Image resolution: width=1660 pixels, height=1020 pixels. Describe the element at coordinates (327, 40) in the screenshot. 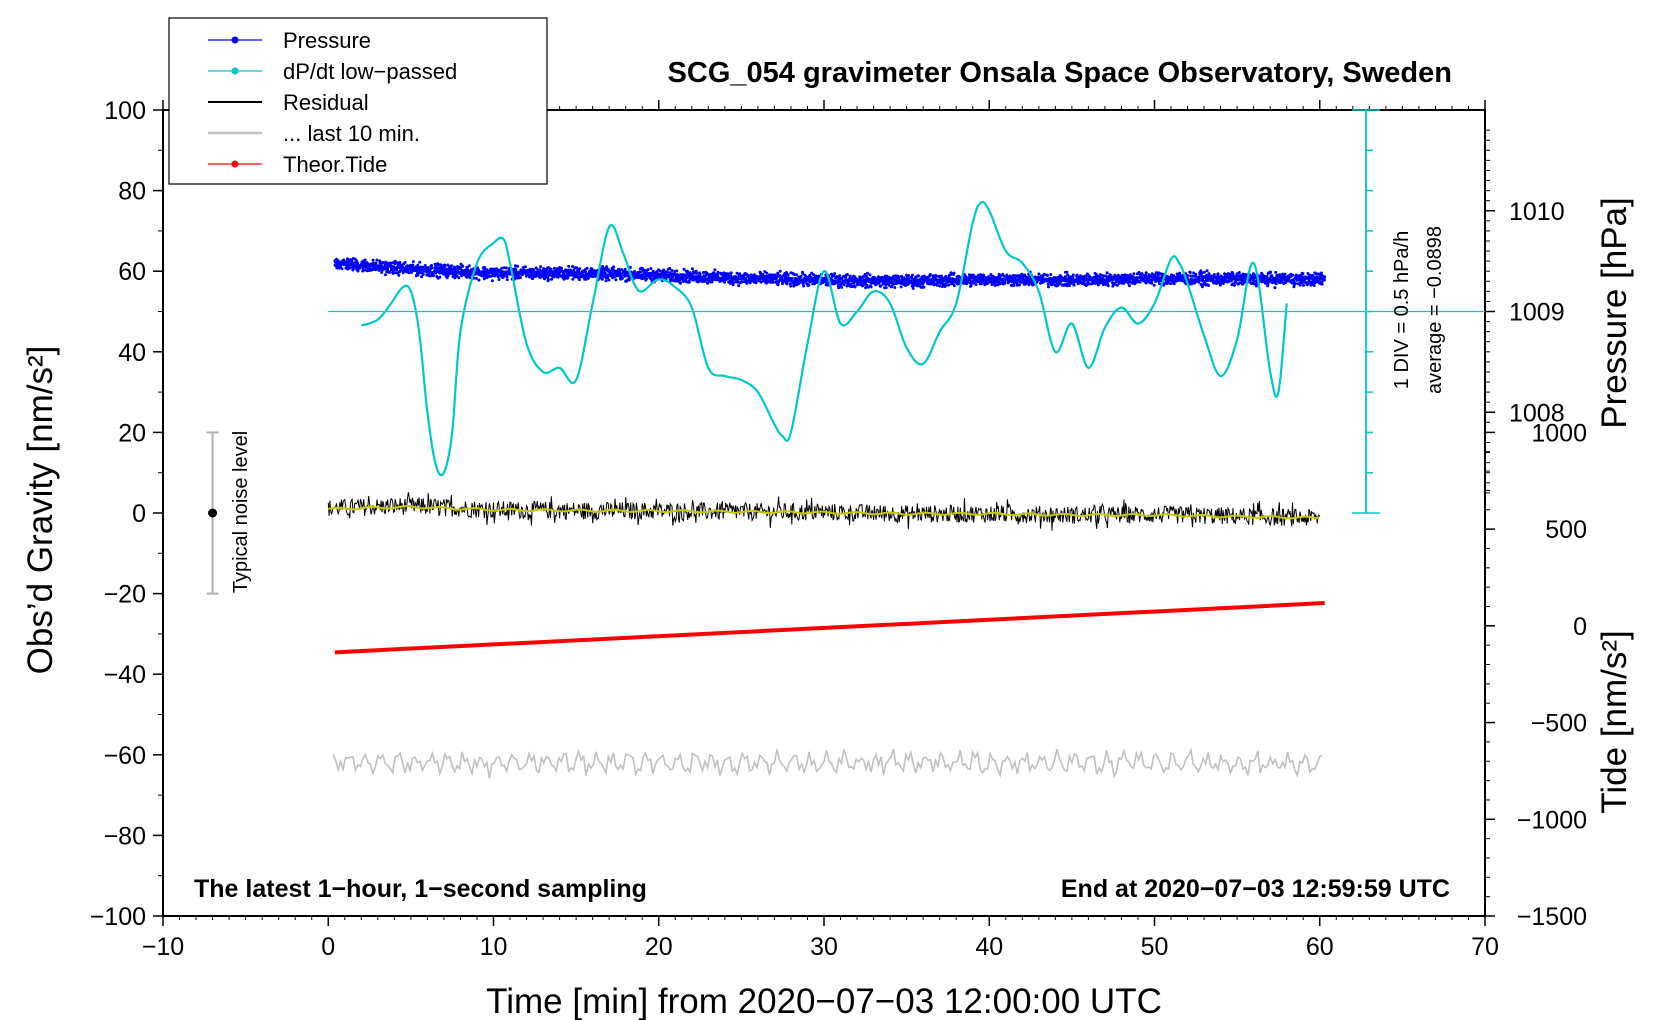

I see `legend-pressure-label: Pressure` at that location.